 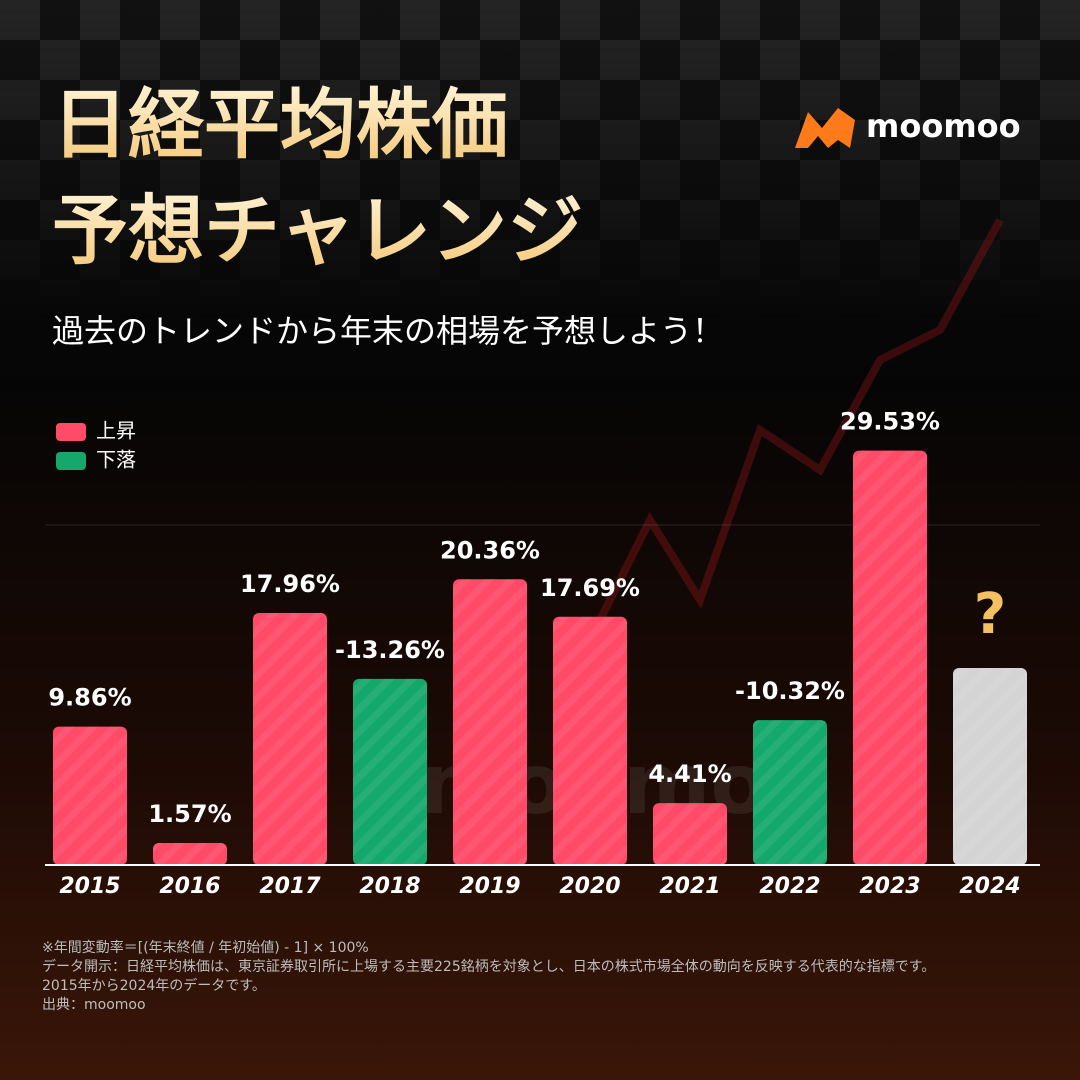 I want to click on title-line: 予想チャレンジ, so click(x=317, y=230).